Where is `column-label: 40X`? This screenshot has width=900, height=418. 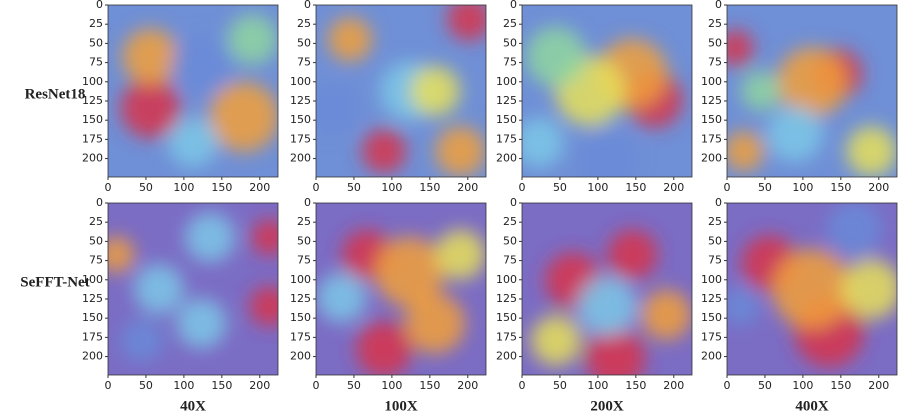
column-label: 40X is located at coordinates (193, 406).